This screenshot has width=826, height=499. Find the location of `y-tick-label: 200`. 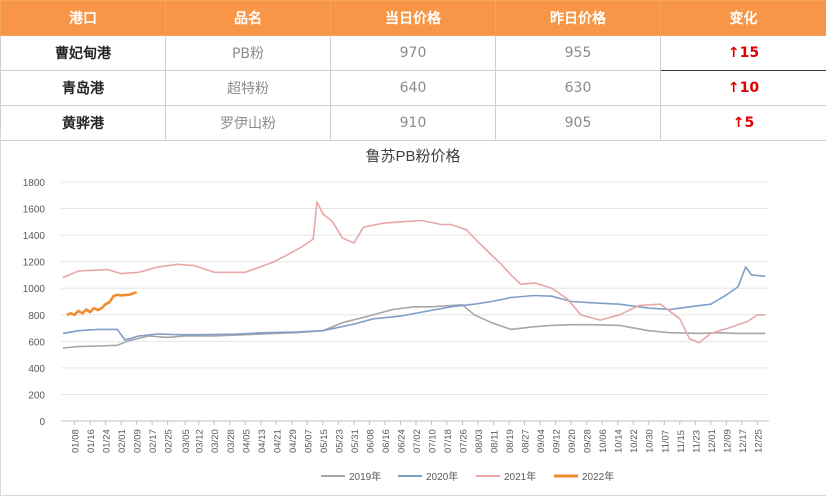

y-tick-label: 200 is located at coordinates (36, 395).